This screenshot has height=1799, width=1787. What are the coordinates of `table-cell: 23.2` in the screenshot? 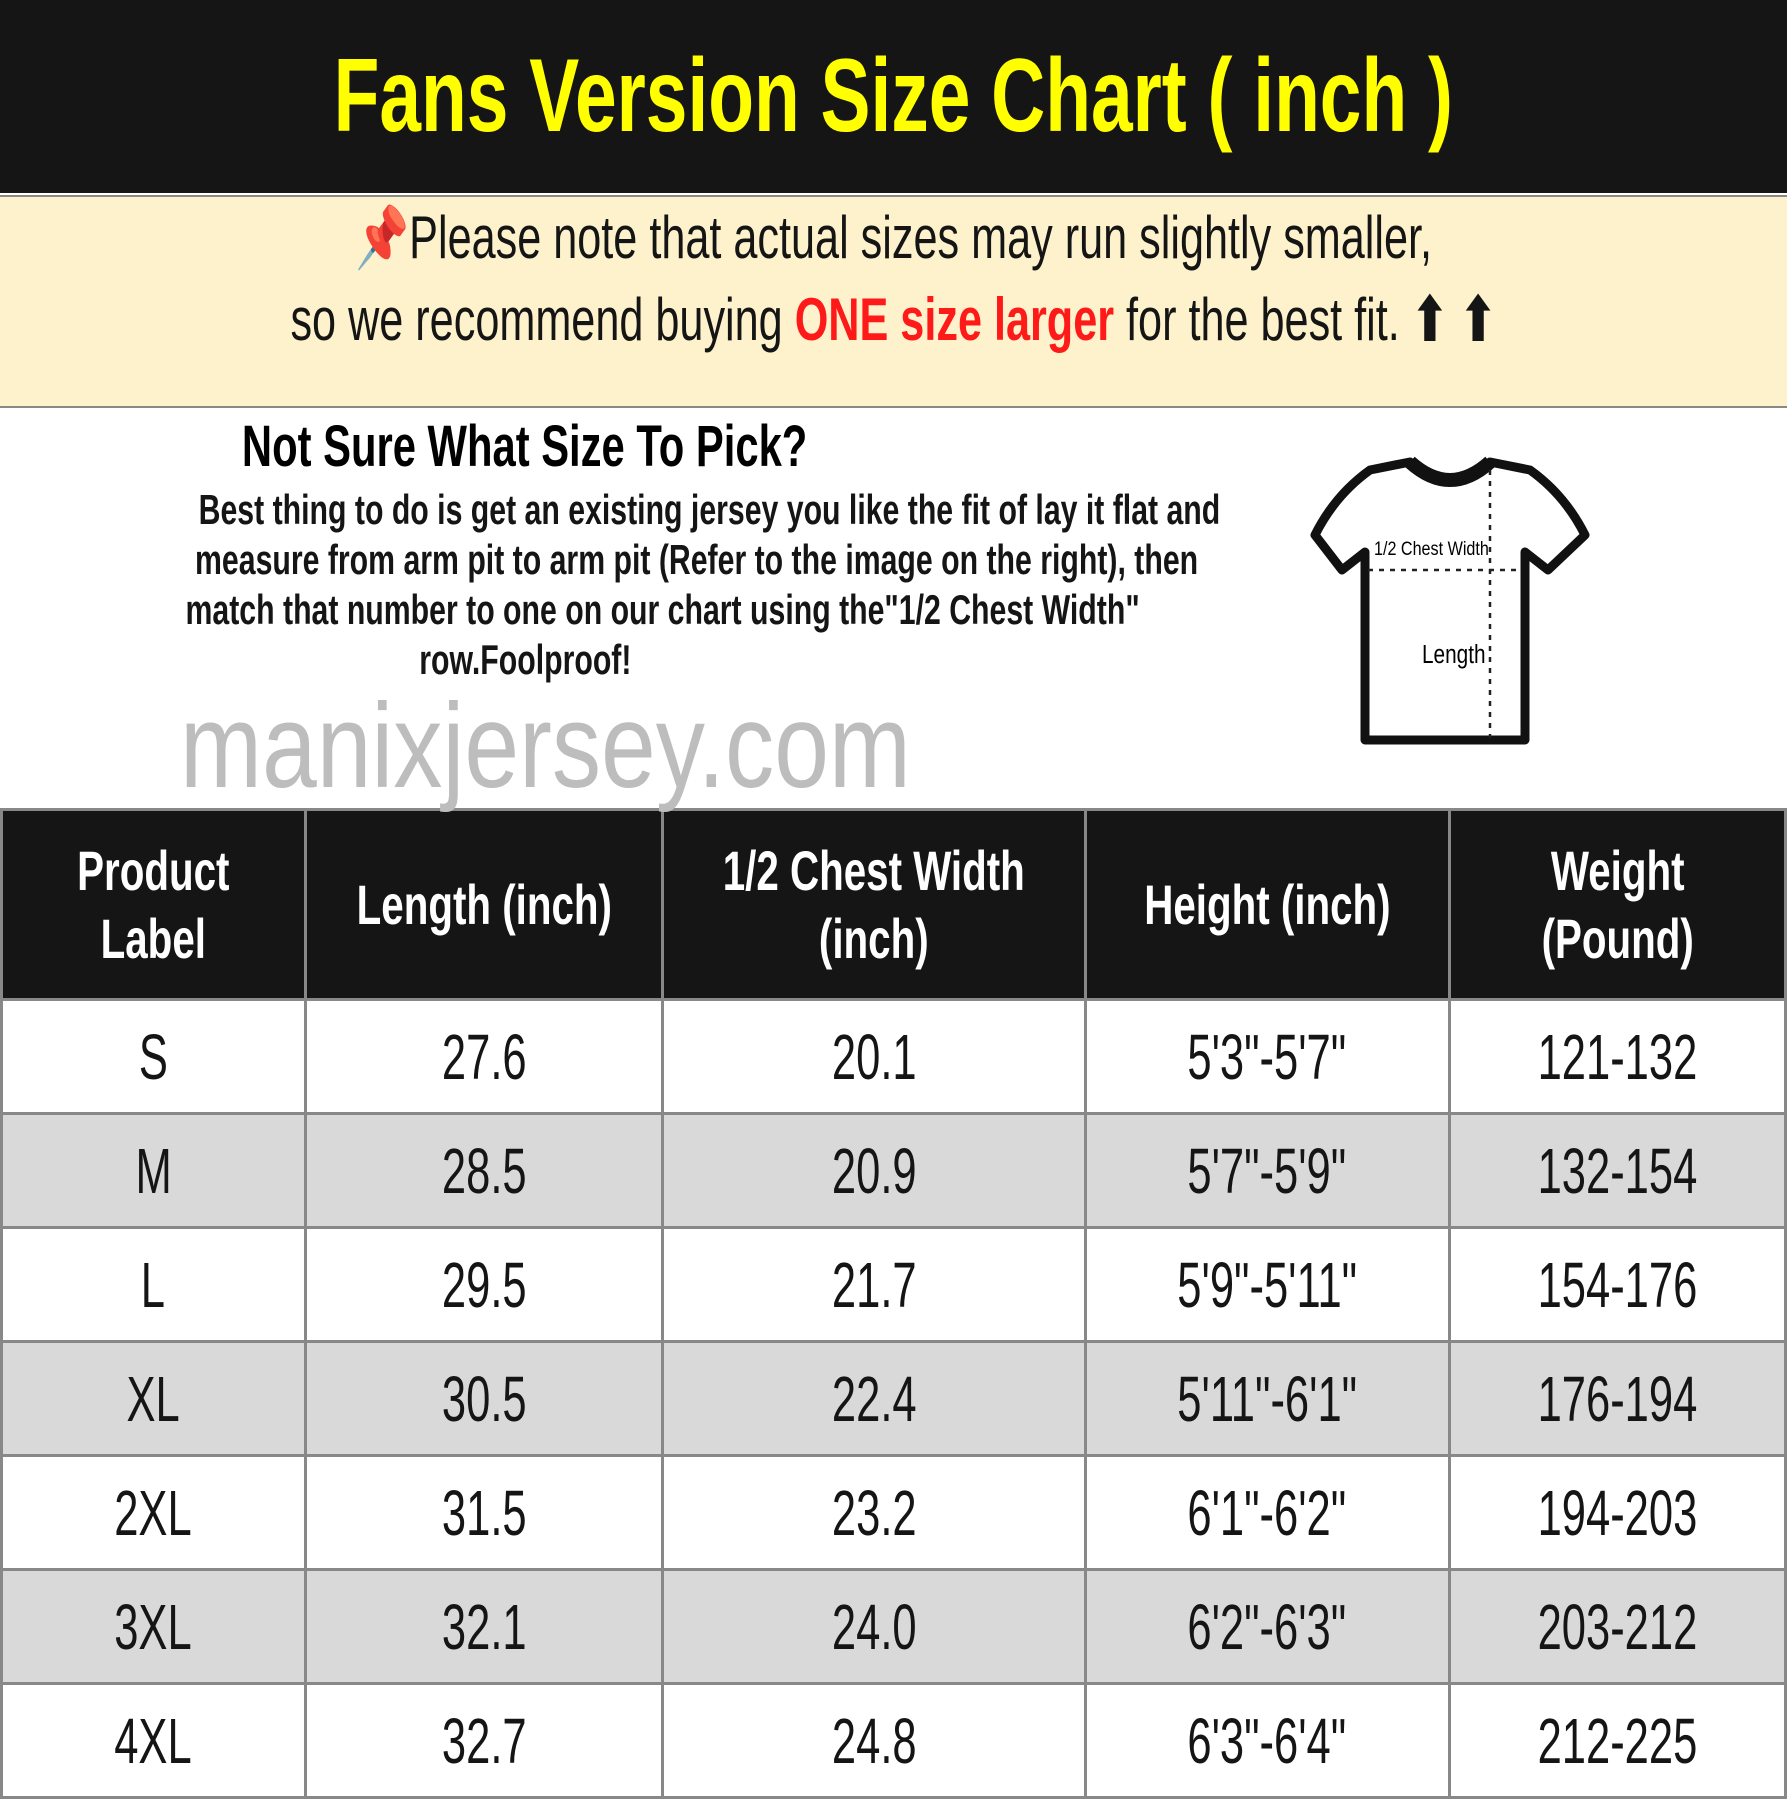 It's located at (874, 1512).